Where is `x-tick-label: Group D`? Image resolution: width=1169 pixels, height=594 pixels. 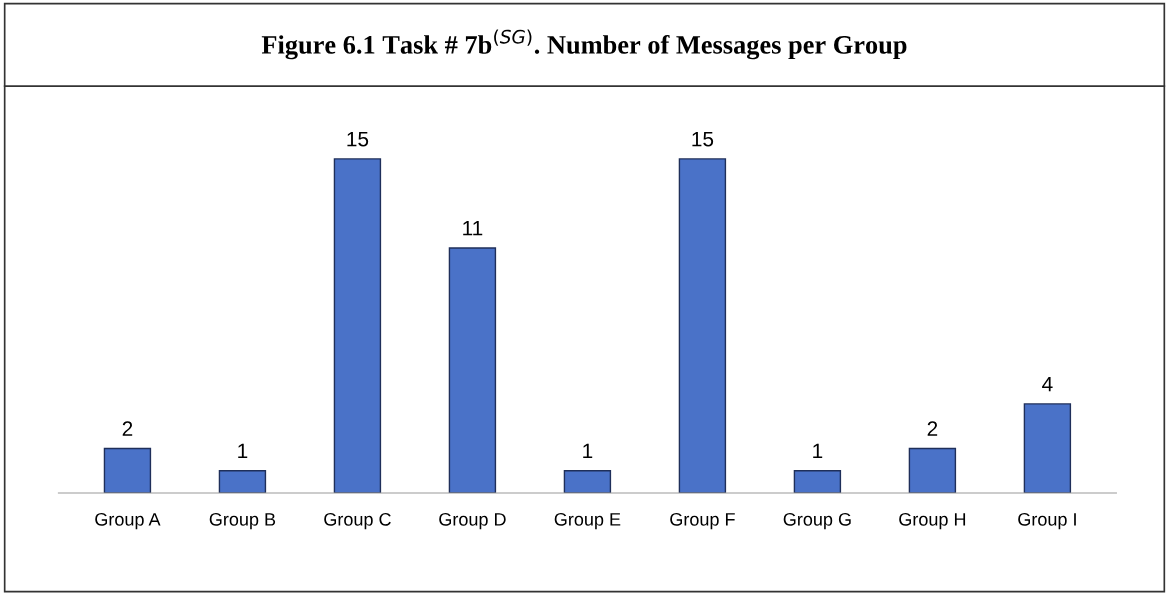 x-tick-label: Group D is located at coordinates (472, 521).